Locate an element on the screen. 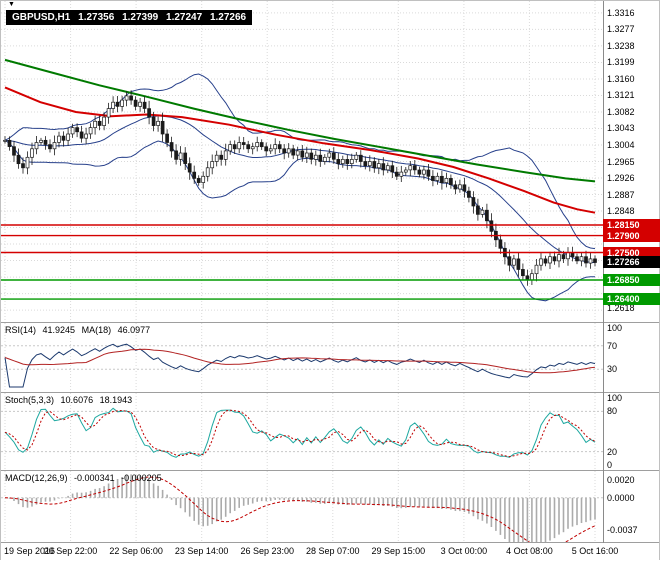 Image resolution: width=660 pixels, height=561 pixels. price-high-value: 1.27399 is located at coordinates (140, 17).